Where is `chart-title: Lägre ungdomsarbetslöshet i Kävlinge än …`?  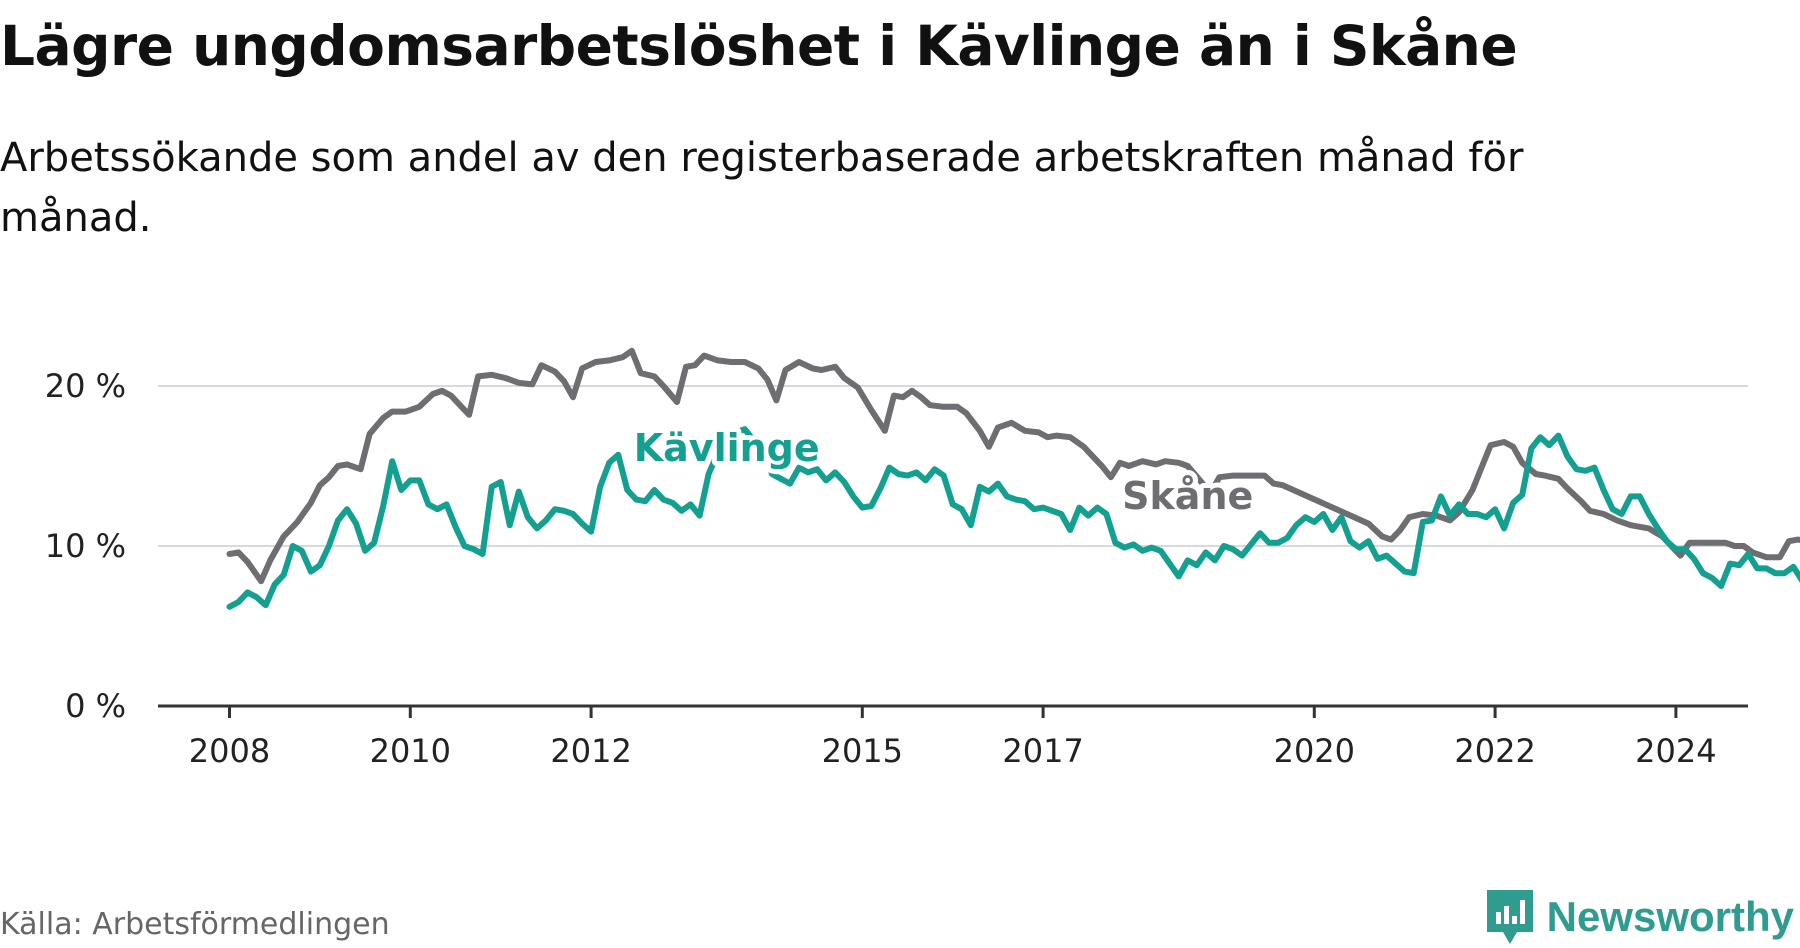
chart-title: Lägre ungdomsarbetslöshet i Kävlinge än … is located at coordinates (759, 46).